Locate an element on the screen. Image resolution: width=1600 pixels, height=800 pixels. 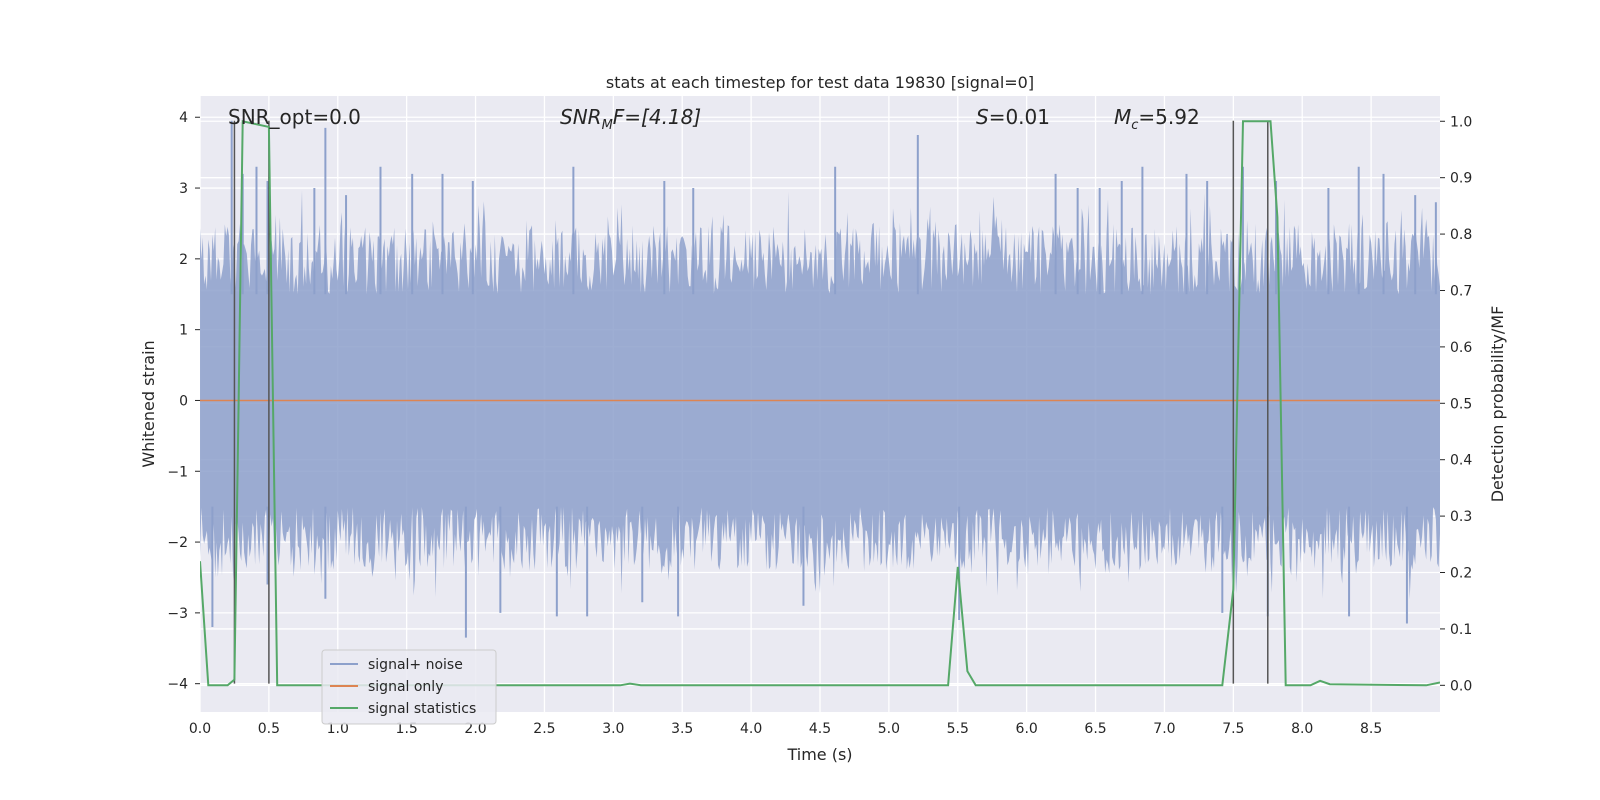
y-left-tick-label: 1 is located at coordinates (183, 331).